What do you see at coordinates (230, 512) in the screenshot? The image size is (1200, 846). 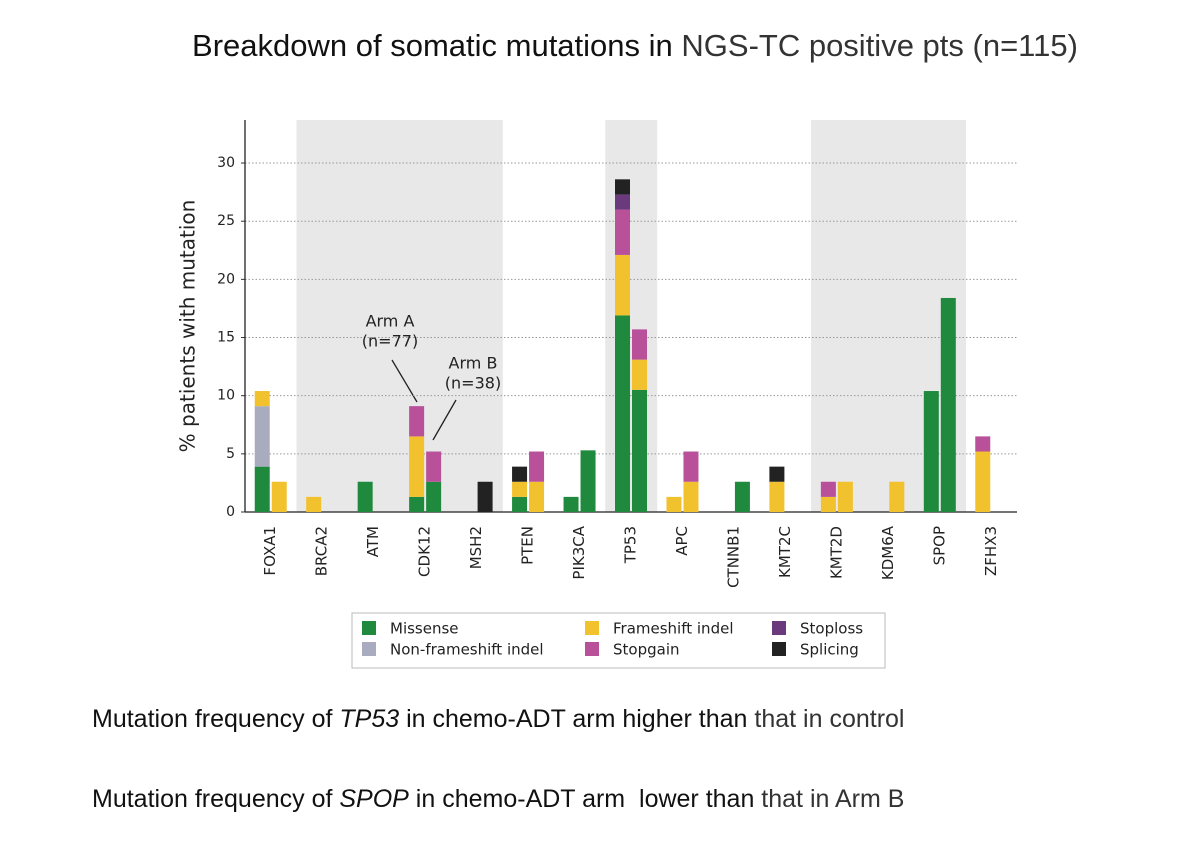 I see `y-tick-label: 0` at bounding box center [230, 512].